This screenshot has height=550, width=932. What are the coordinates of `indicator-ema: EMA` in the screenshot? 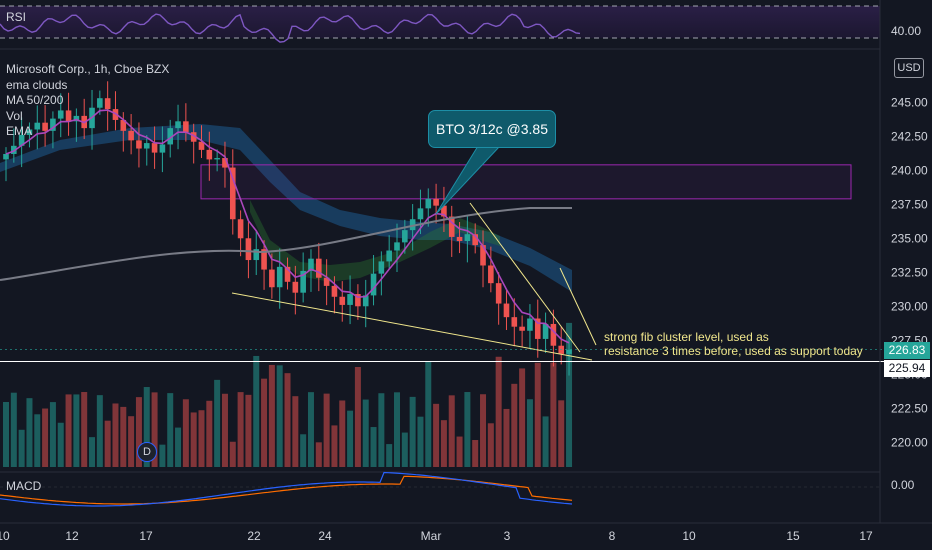 It's located at (19, 131).